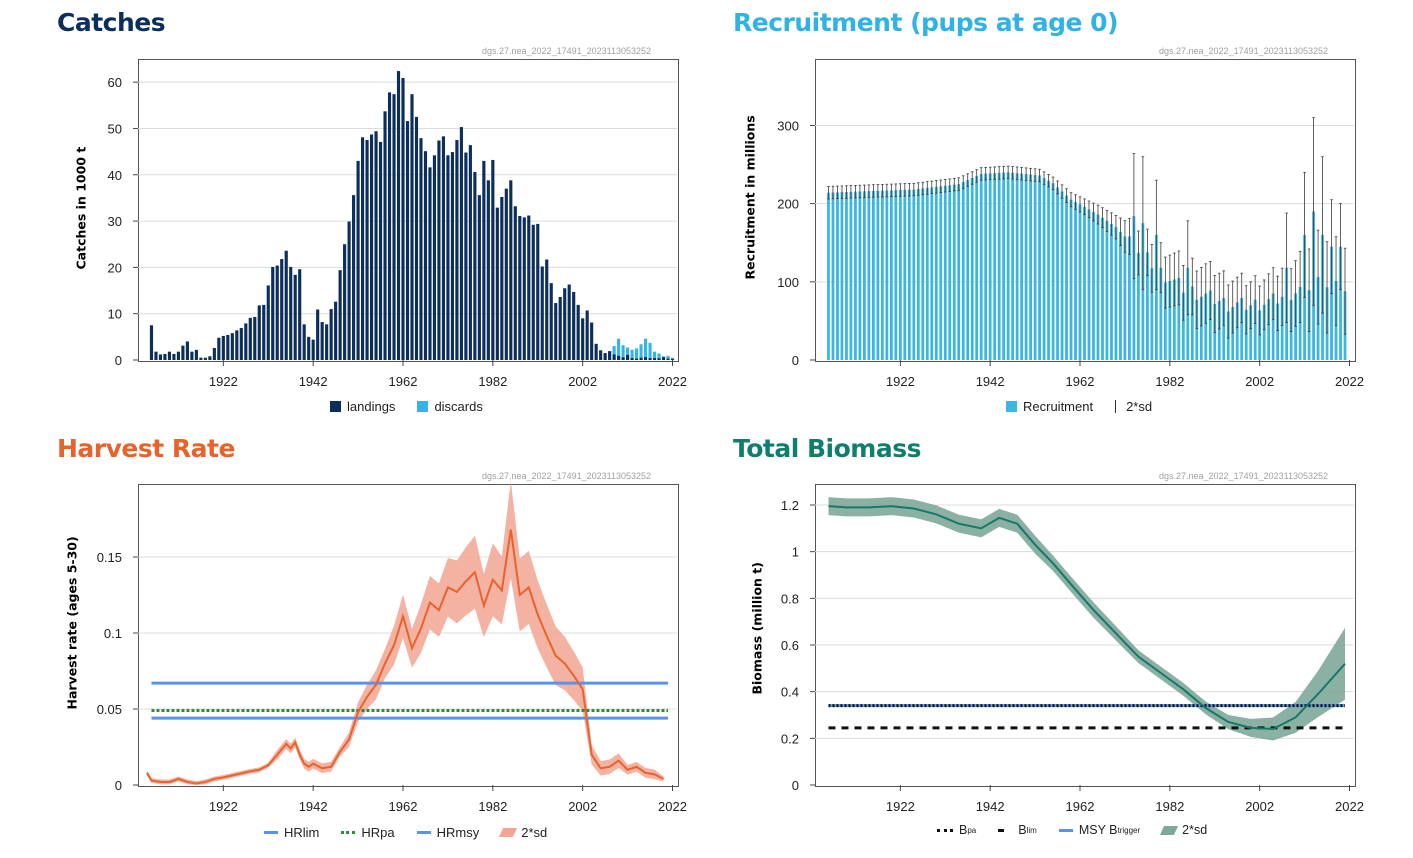 This screenshot has height=858, width=1413. I want to click on legend-hrlim-label: HRlim, so click(302, 832).